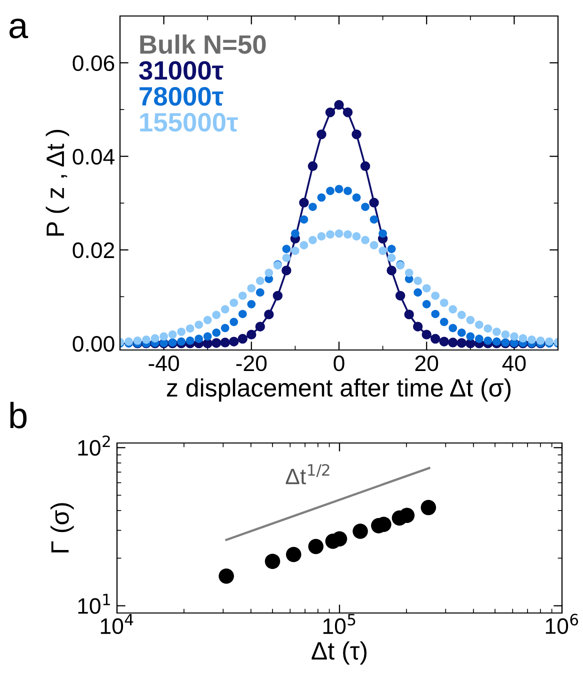 This screenshot has height=683, width=583. What do you see at coordinates (93, 344) in the screenshot?
I see `y-tick-label: 0.00` at bounding box center [93, 344].